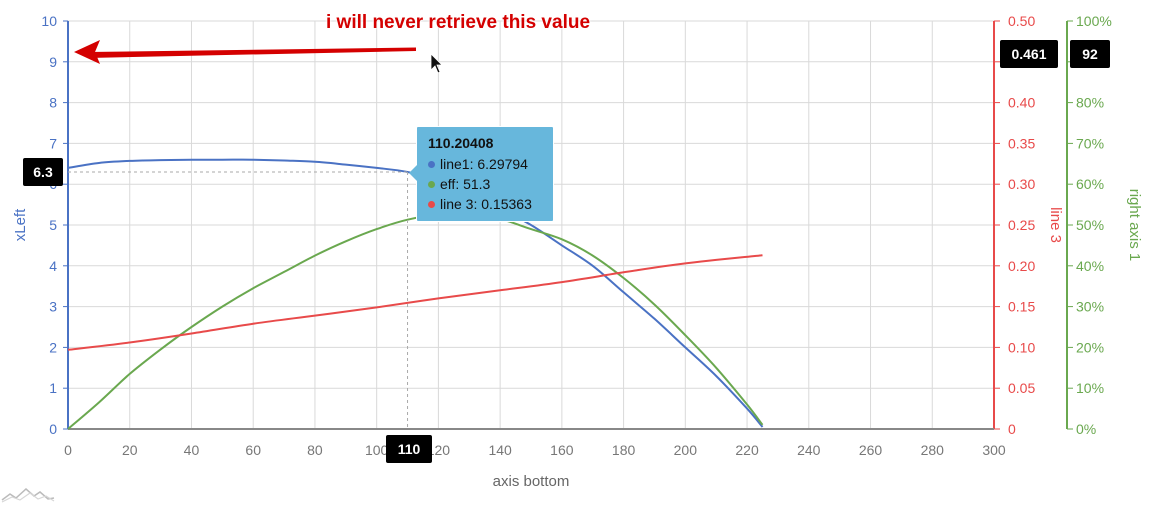 The height and width of the screenshot is (519, 1154). What do you see at coordinates (377, 450) in the screenshot?
I see `x-tick-label: 100` at bounding box center [377, 450].